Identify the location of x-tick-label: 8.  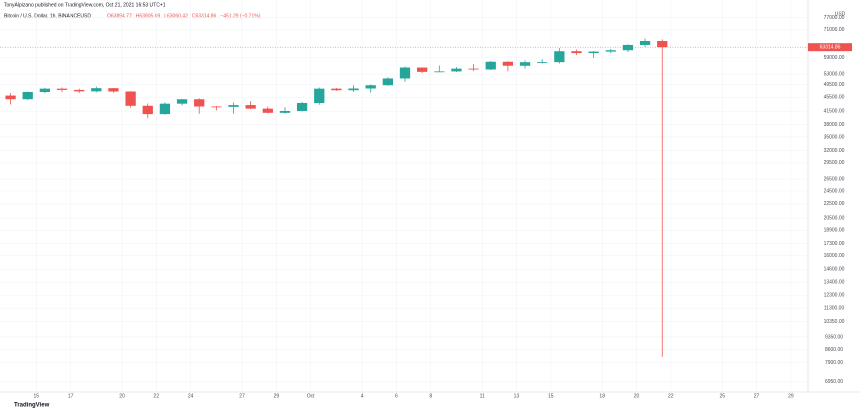
(430, 396).